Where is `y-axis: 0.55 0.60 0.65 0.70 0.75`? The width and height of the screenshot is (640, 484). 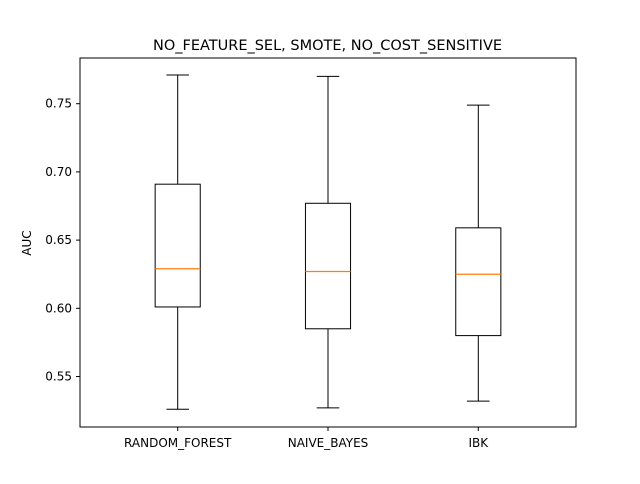
y-axis: 0.55 0.60 0.65 0.70 0.75 is located at coordinates (62, 240).